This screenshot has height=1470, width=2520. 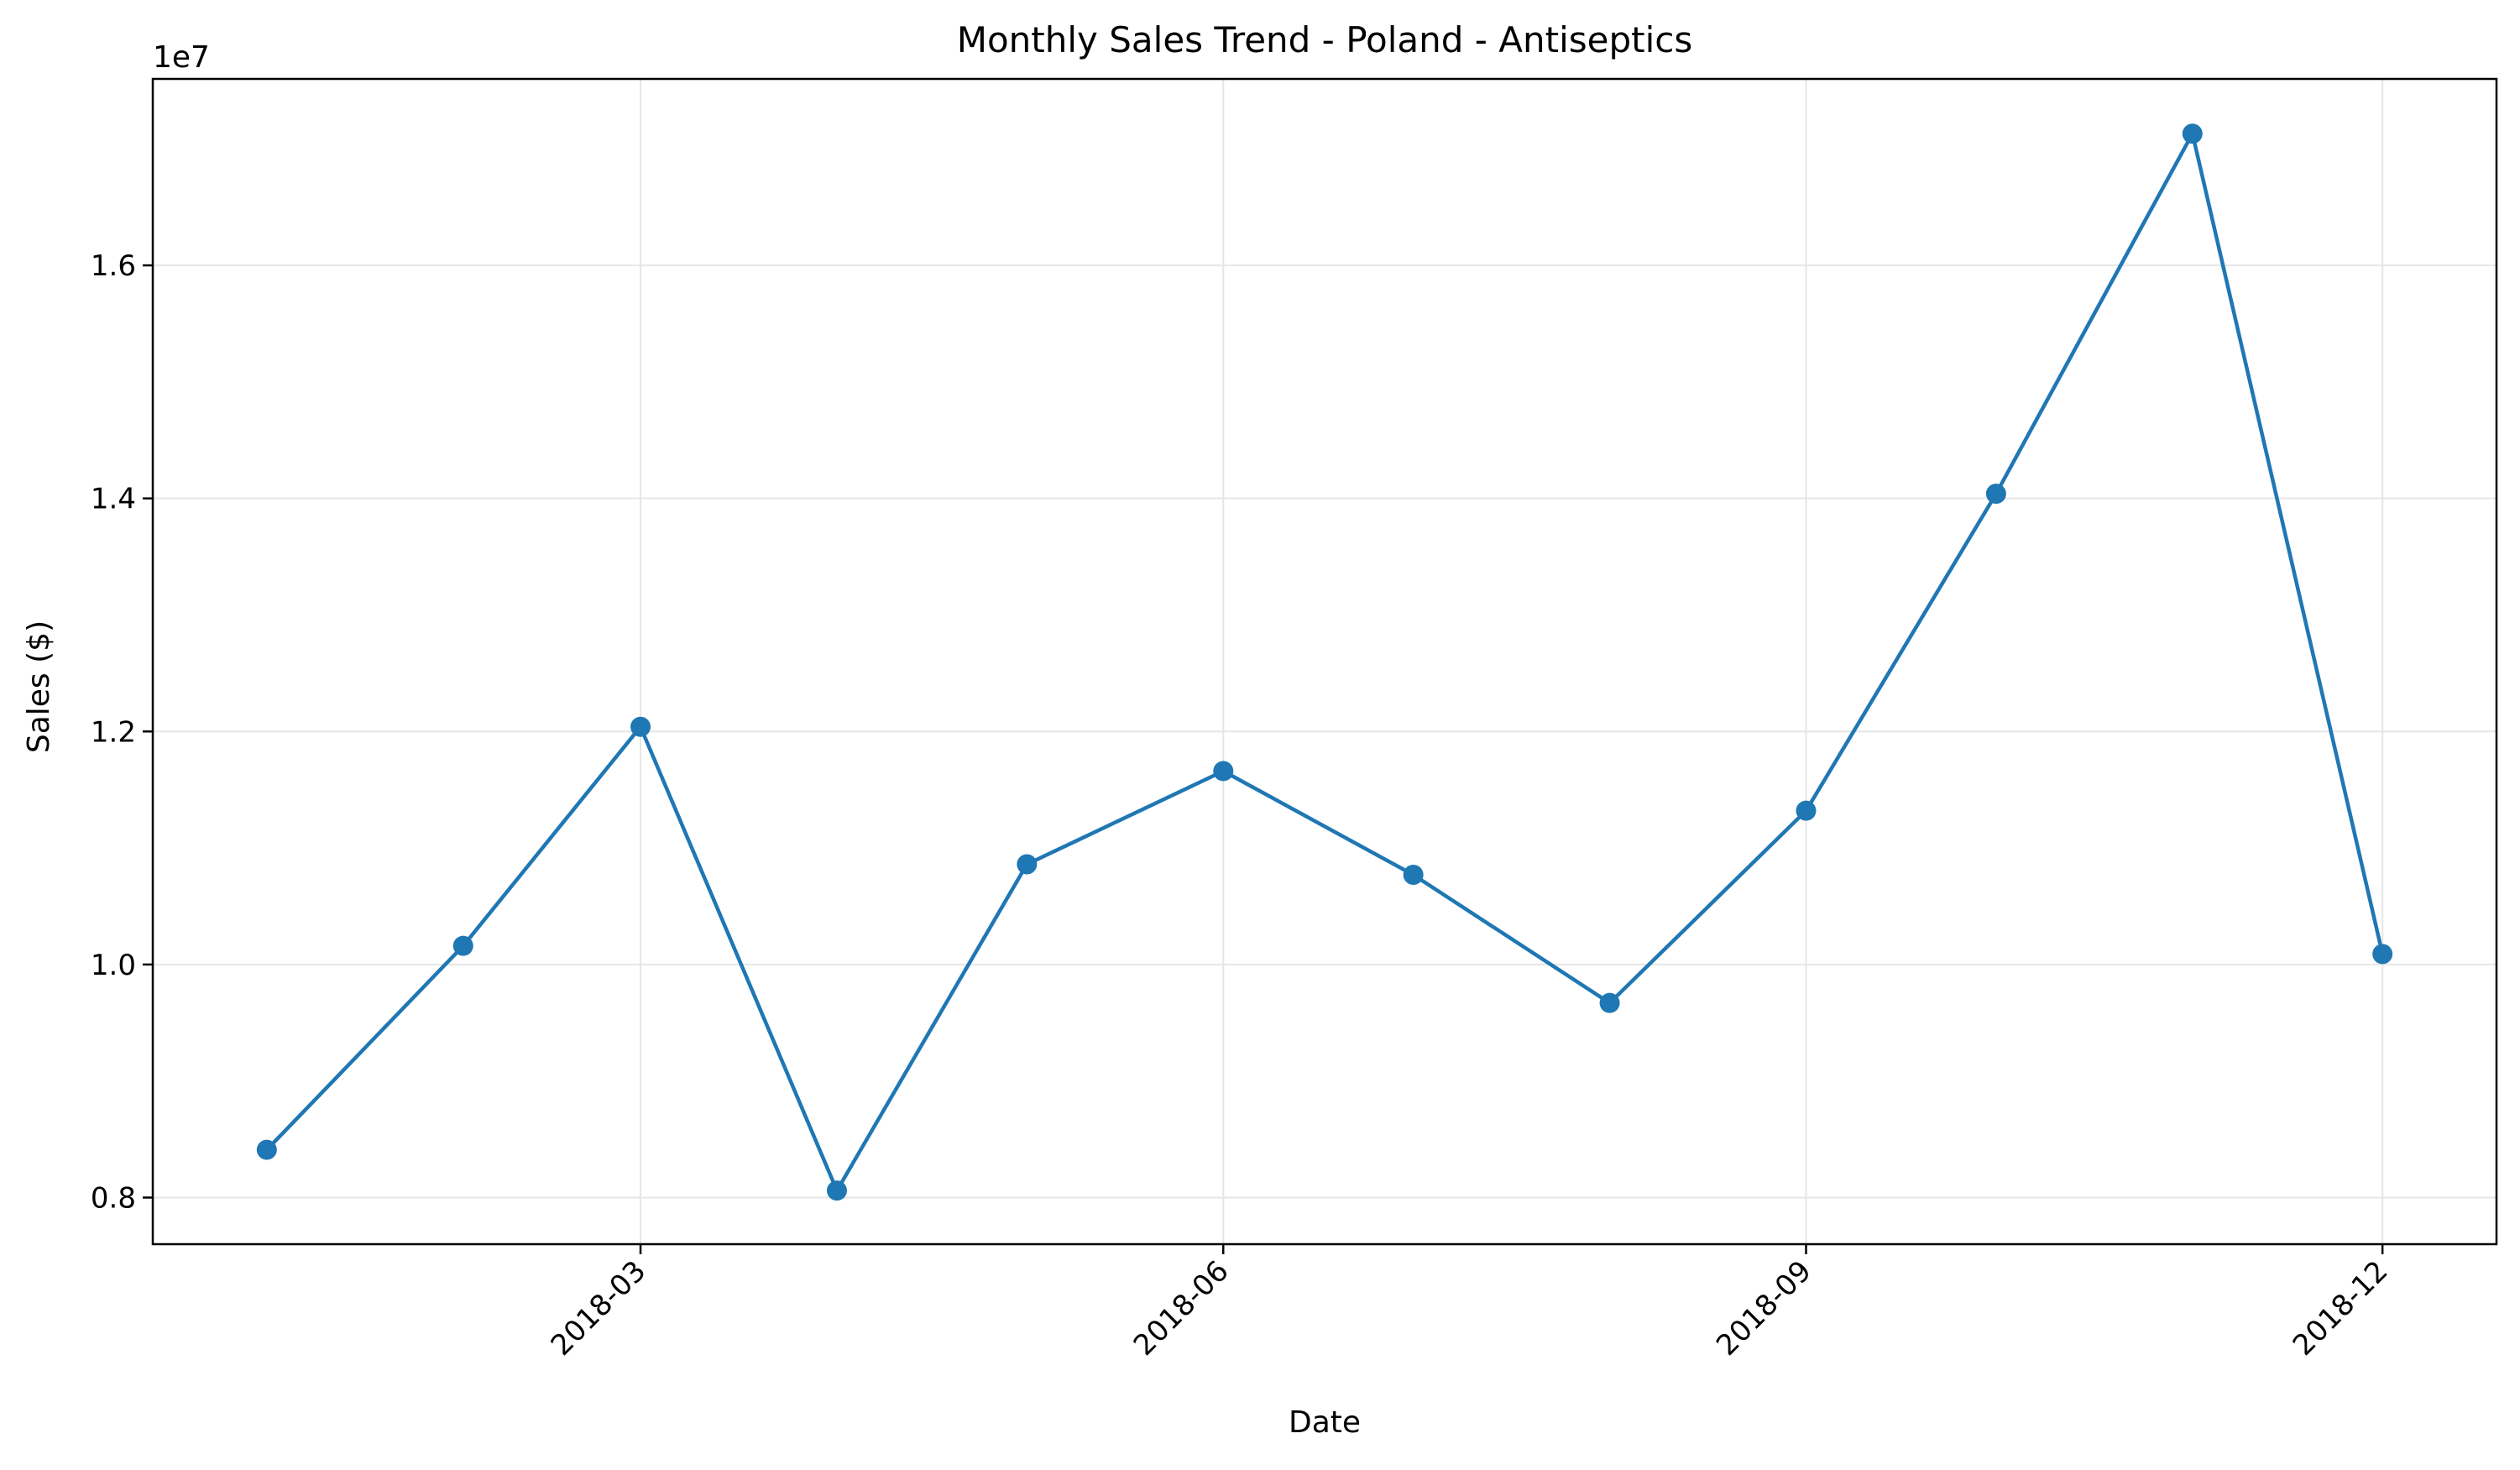 What do you see at coordinates (2341, 1308) in the screenshot?
I see `x-tick-label: 2018-12` at bounding box center [2341, 1308].